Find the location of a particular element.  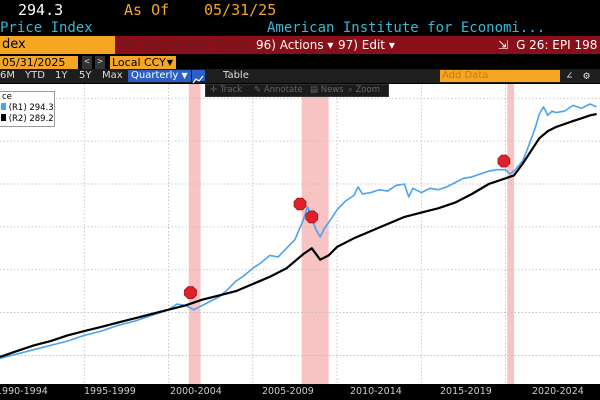

period-5y: 5Y is located at coordinates (85, 75).